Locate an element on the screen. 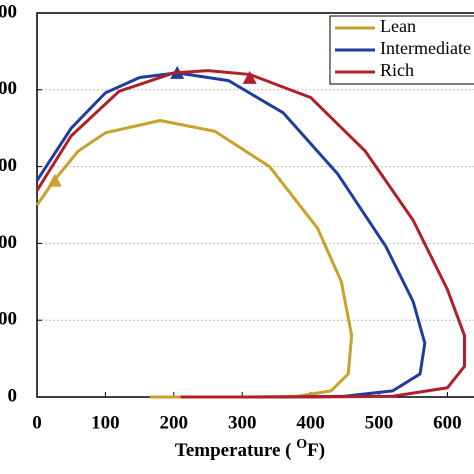  x-tick-label: 300 is located at coordinates (242, 422).